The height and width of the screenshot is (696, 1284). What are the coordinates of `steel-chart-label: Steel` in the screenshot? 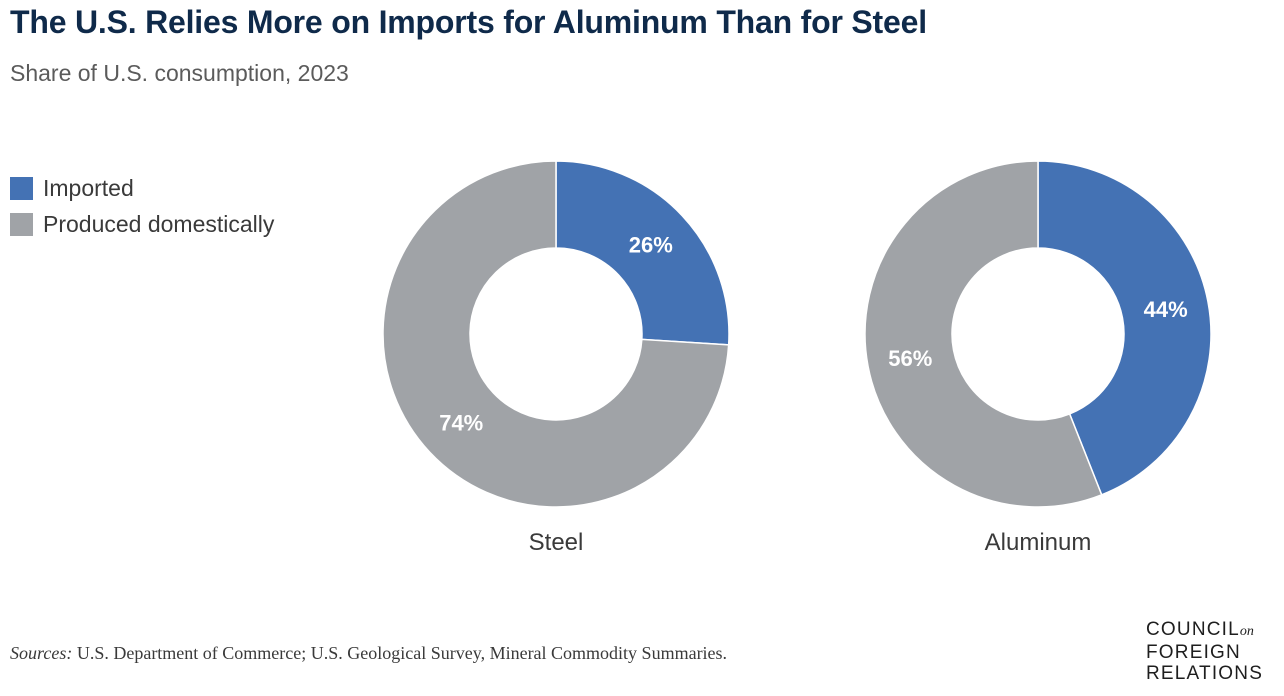 It's located at (556, 542).